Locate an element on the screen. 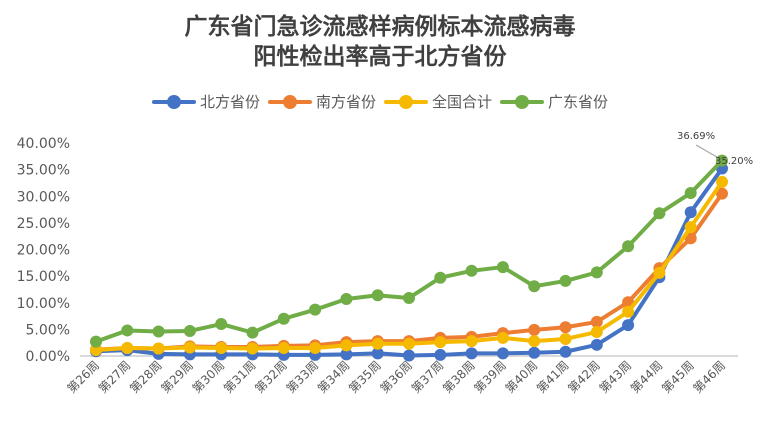 The height and width of the screenshot is (432, 760). legend-item-south: 南方省份 is located at coordinates (321, 101).